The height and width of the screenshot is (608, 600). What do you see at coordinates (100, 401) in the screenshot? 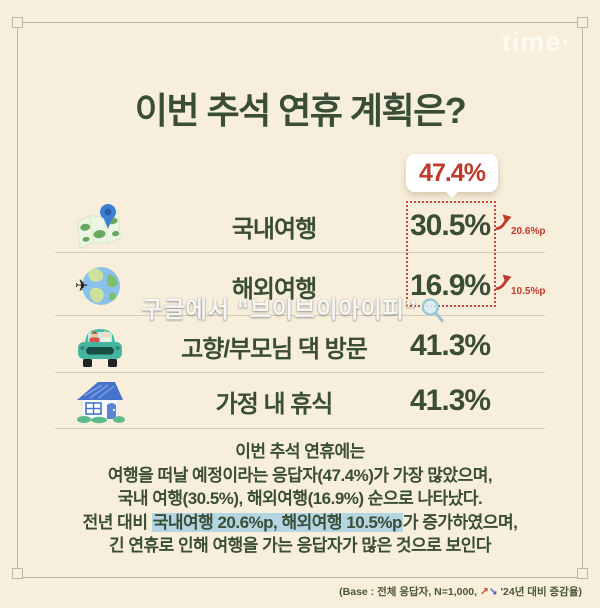
I see `house-icon` at bounding box center [100, 401].